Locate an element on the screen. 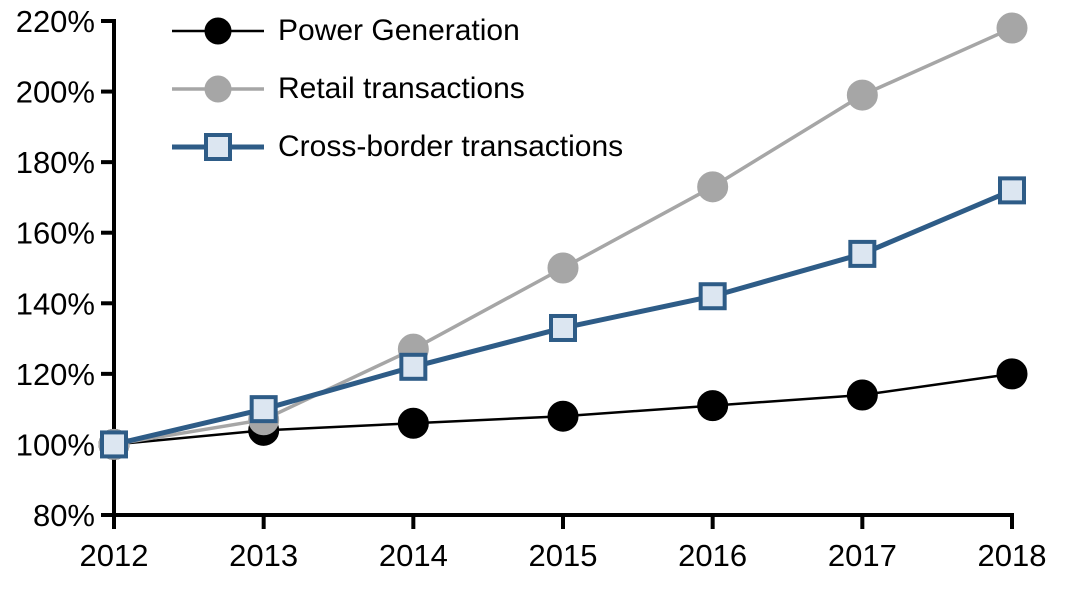 This screenshot has width=1076, height=590. x-tick-label: 2012 is located at coordinates (114, 555).